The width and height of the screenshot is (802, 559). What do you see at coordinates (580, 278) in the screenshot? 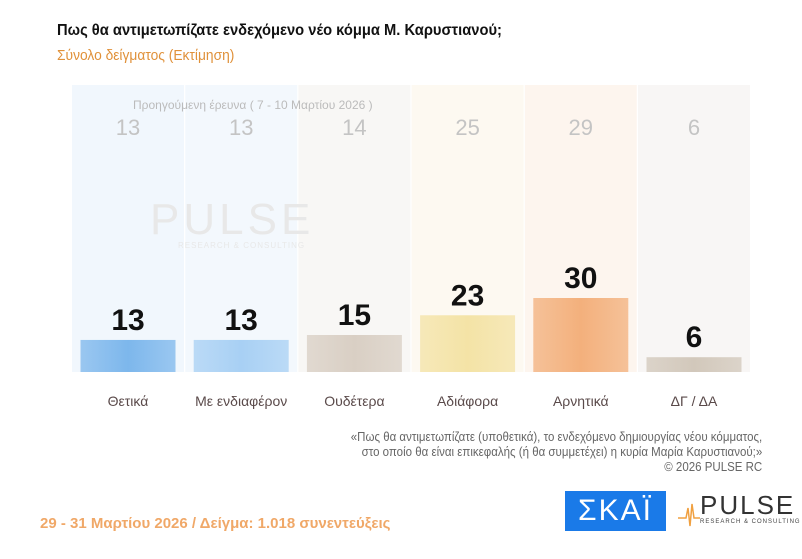
I see `data-label: 30` at bounding box center [580, 278].